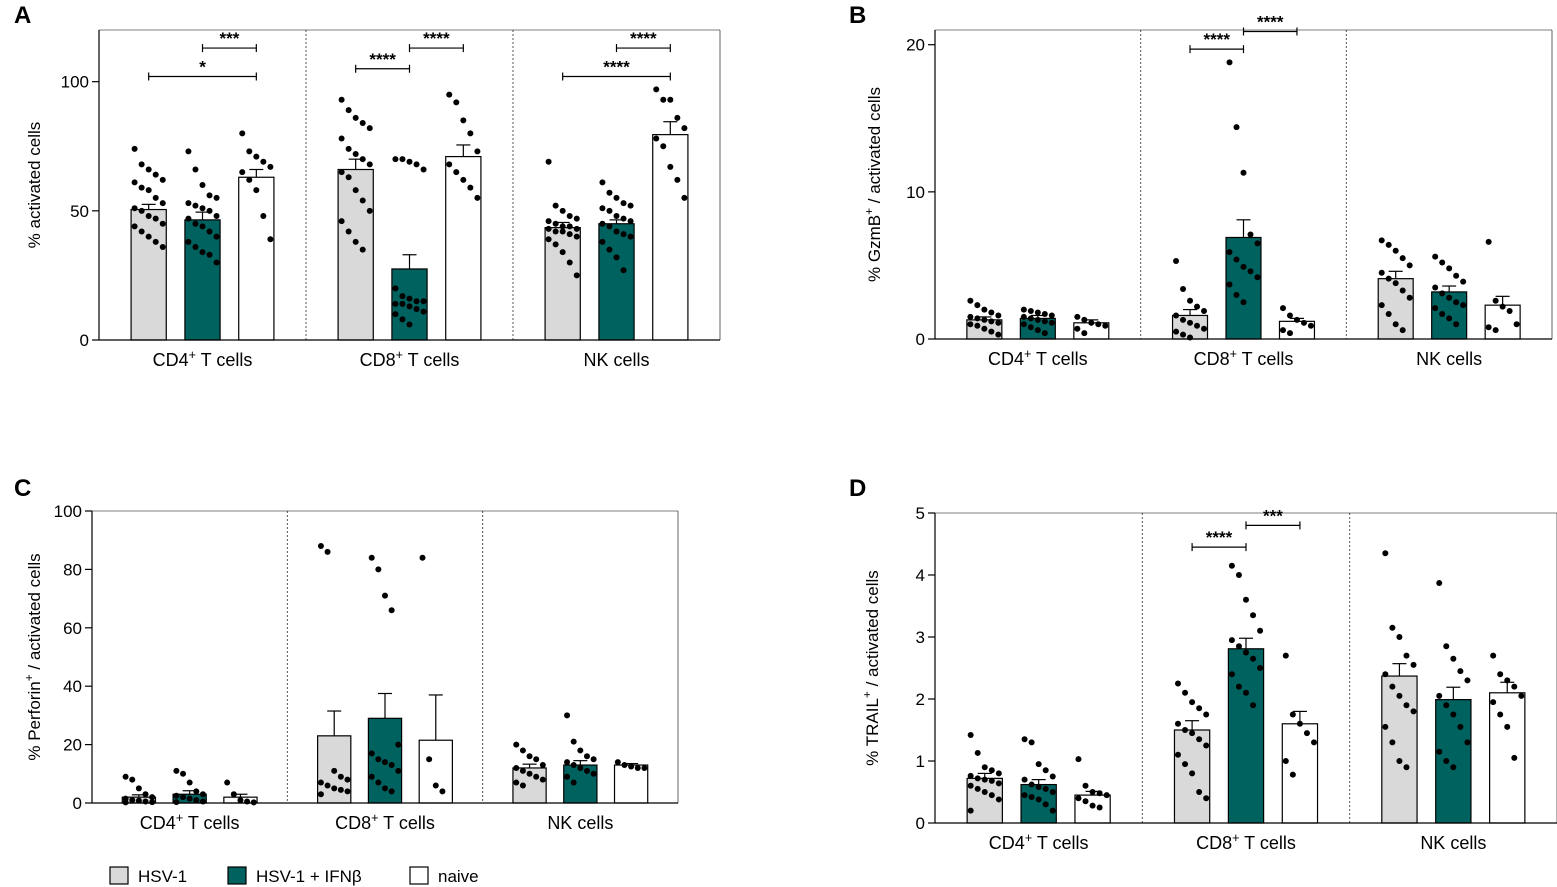 The image size is (1557, 887). I want to click on x-category-label: CD8+​ T cells, so click(410, 359).